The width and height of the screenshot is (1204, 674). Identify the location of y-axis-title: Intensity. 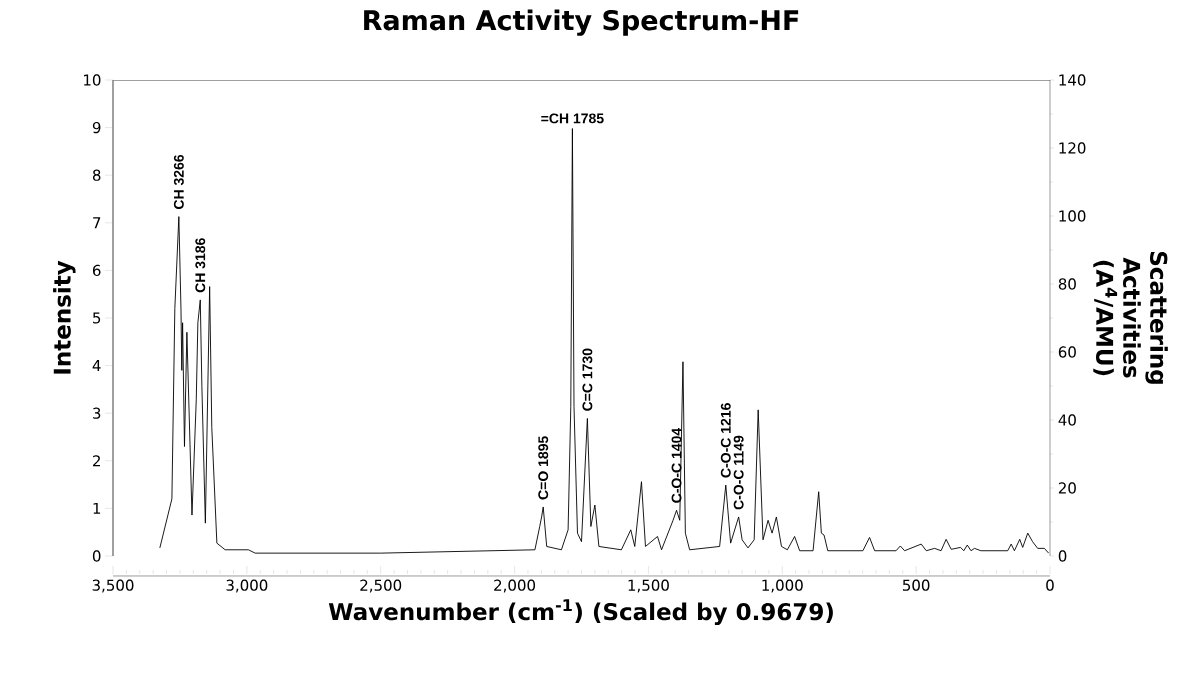
(64, 317).